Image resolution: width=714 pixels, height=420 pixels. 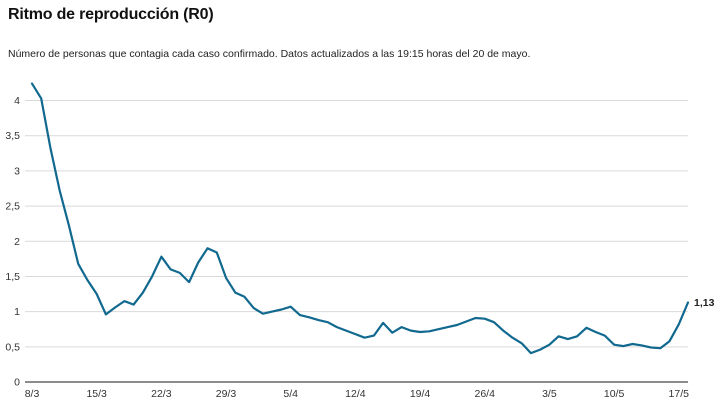 I want to click on y-axis-tick-label: 4, so click(x=17, y=101).